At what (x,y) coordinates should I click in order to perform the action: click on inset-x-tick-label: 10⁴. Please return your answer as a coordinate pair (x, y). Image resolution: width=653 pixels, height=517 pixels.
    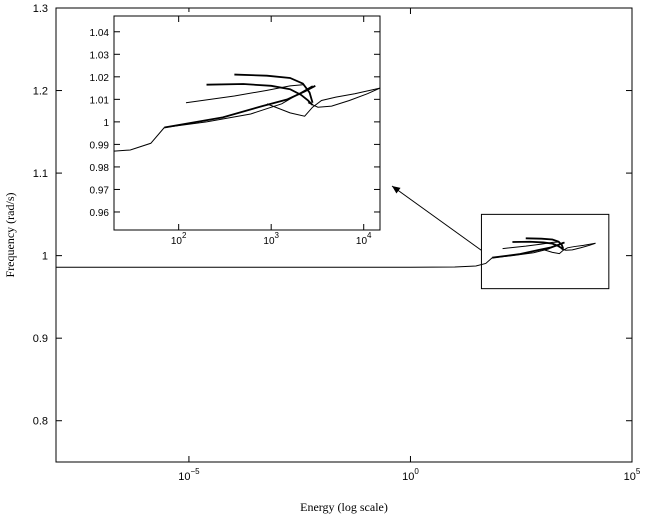
    Looking at the image, I should click on (364, 239).